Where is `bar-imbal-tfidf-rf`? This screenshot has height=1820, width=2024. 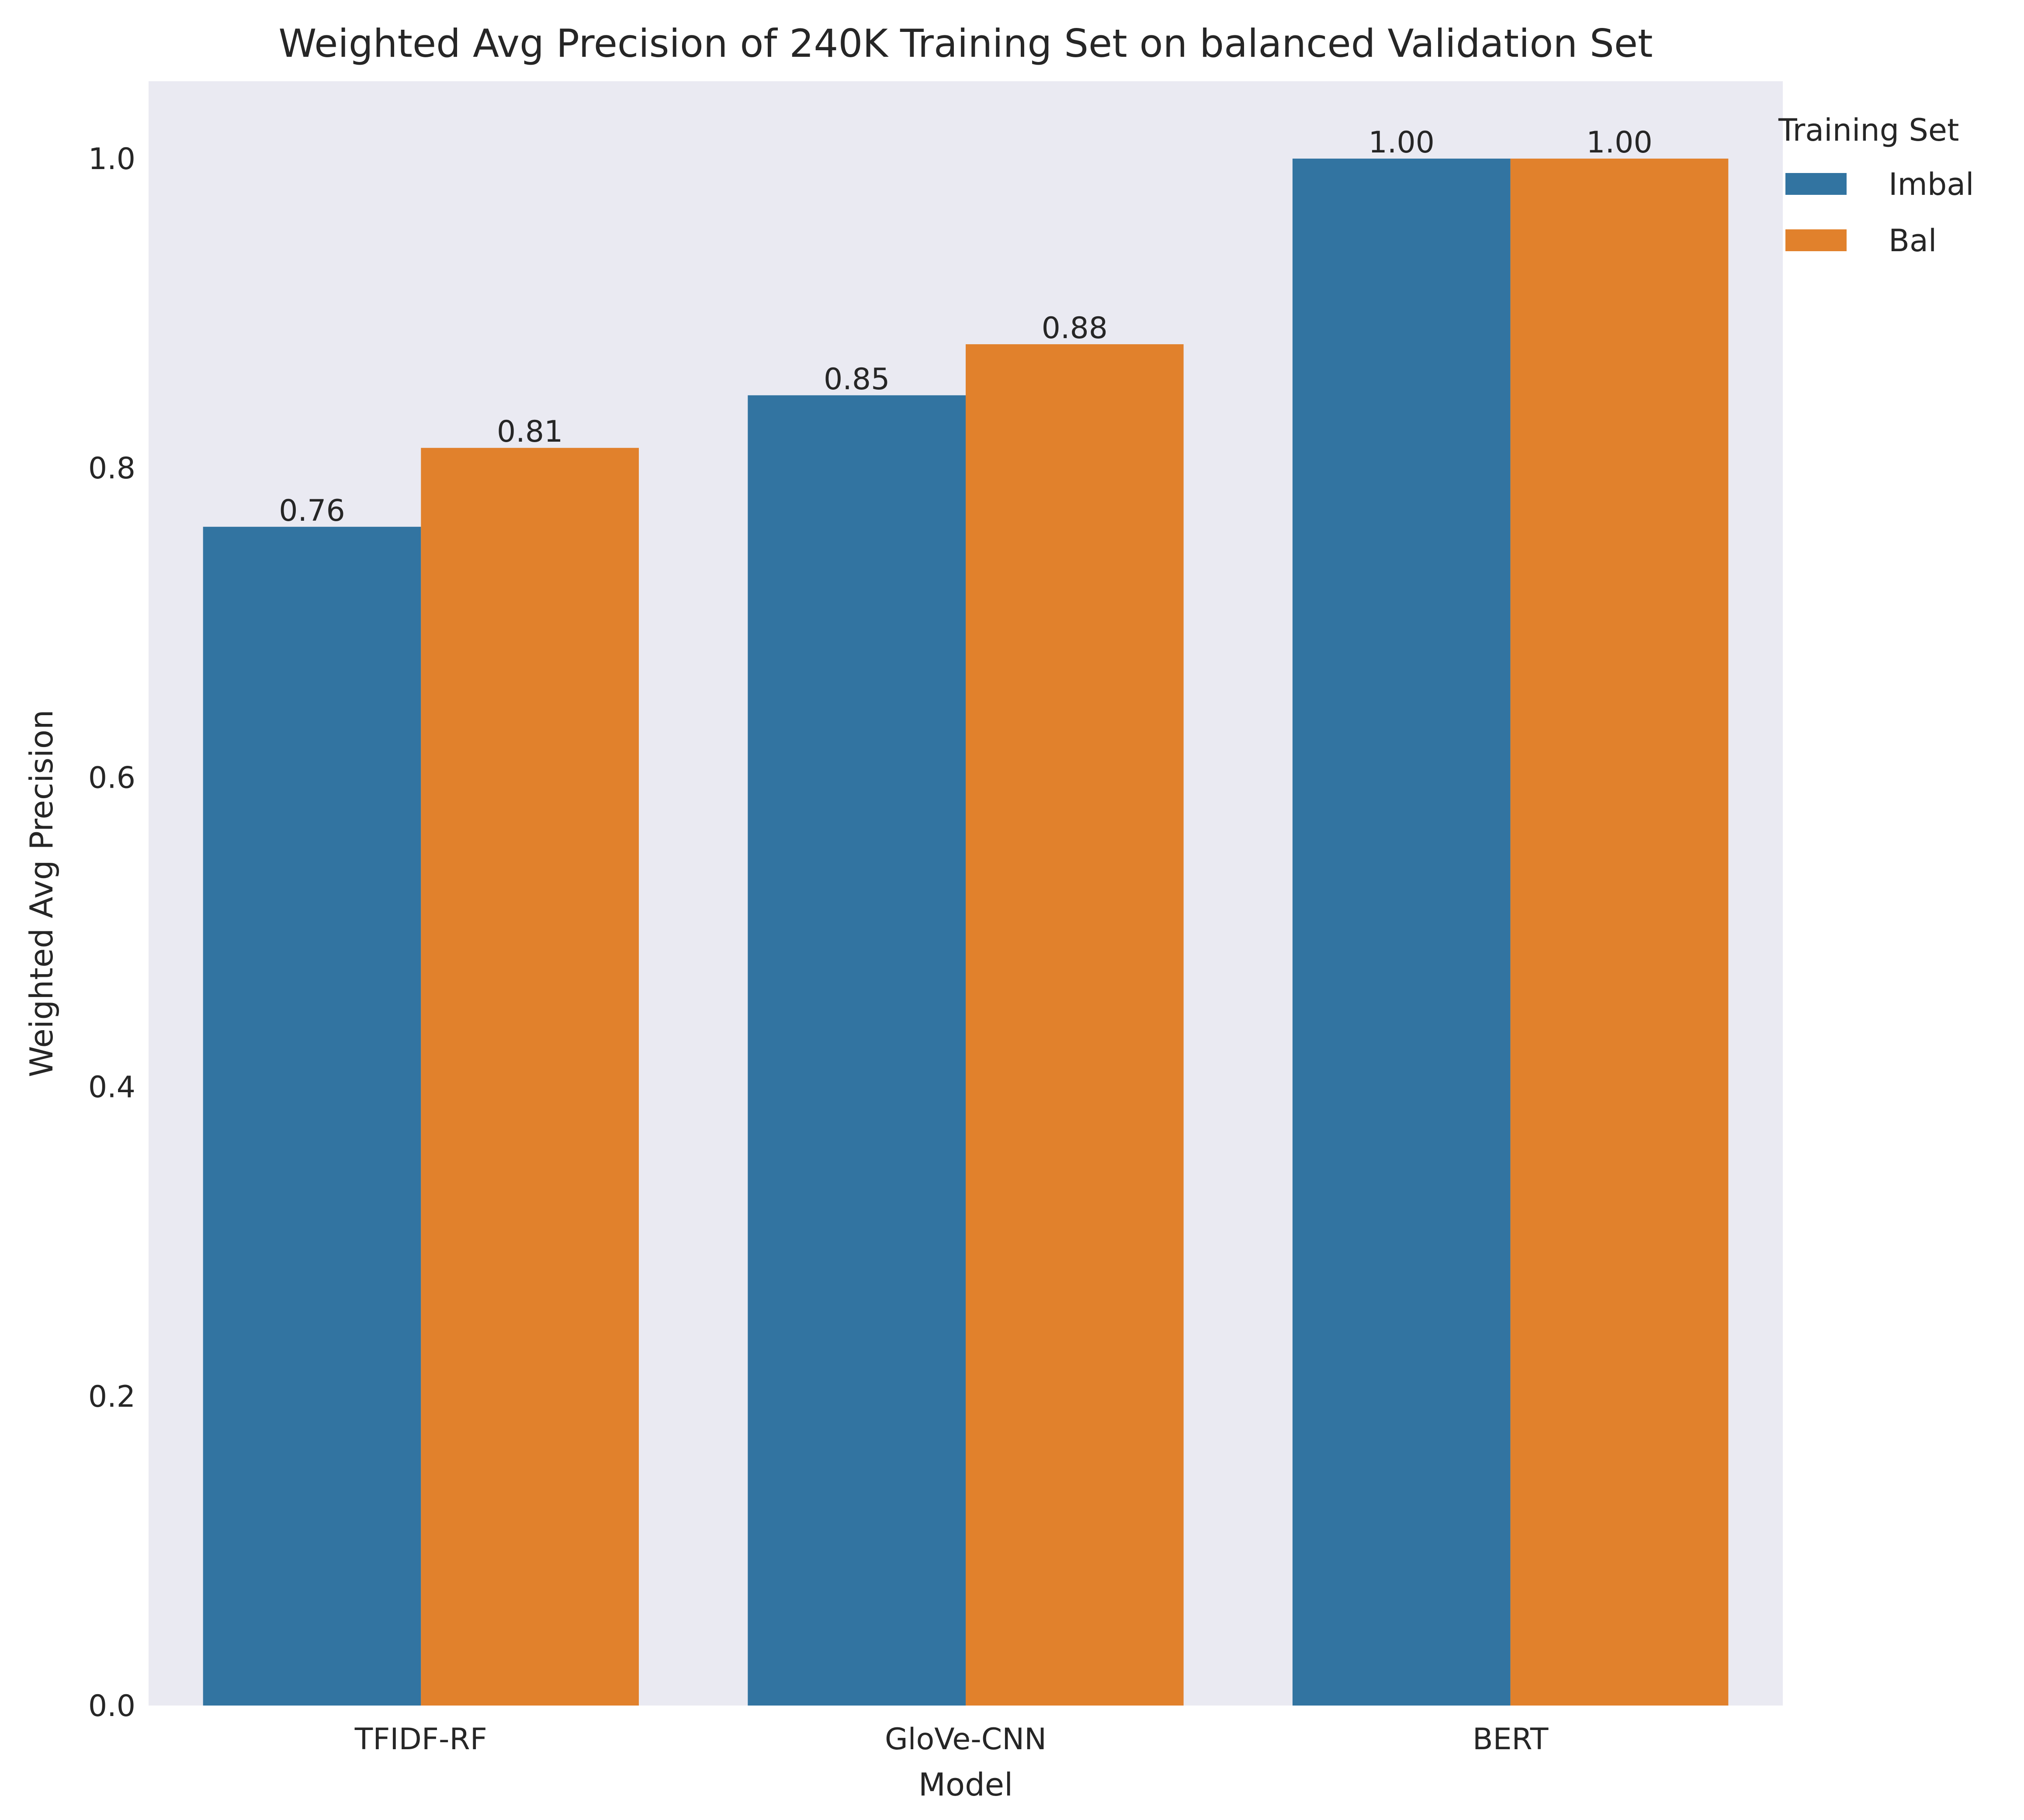 bar-imbal-tfidf-rf is located at coordinates (312, 1116).